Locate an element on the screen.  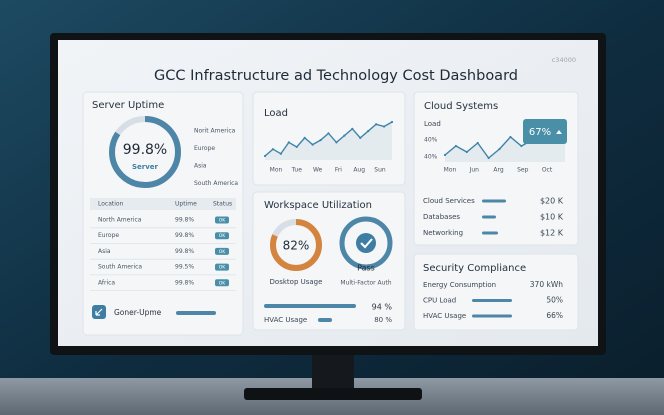
progress-bar is located at coordinates (310, 306).